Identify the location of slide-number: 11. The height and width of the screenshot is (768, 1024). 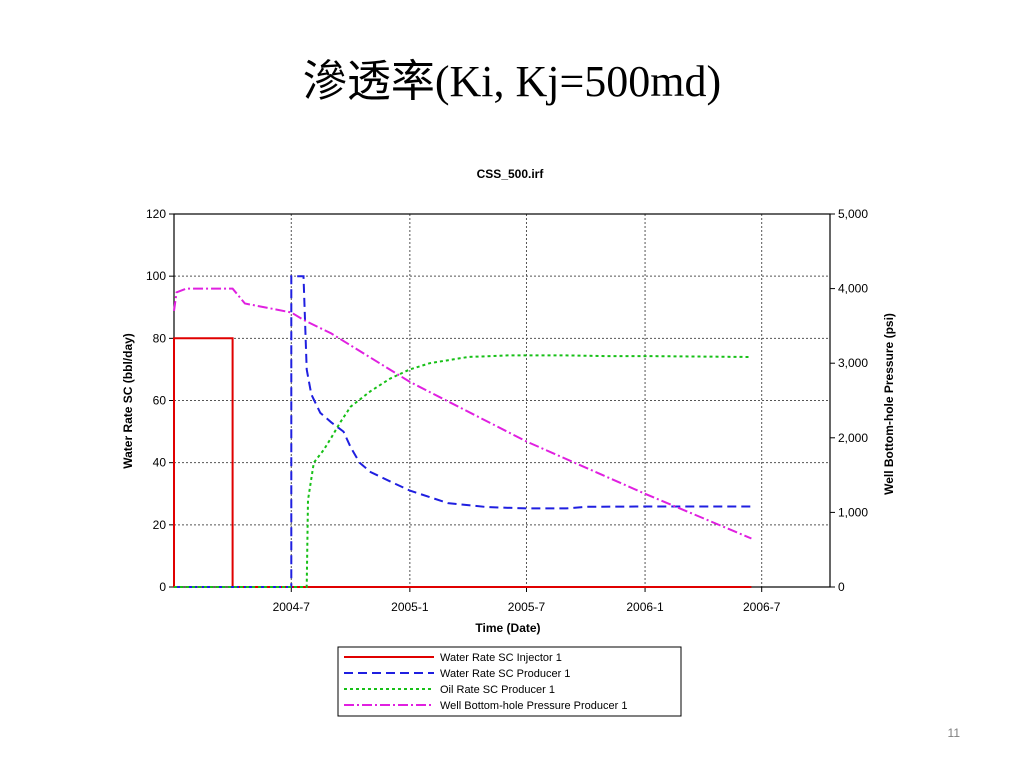
(953, 733).